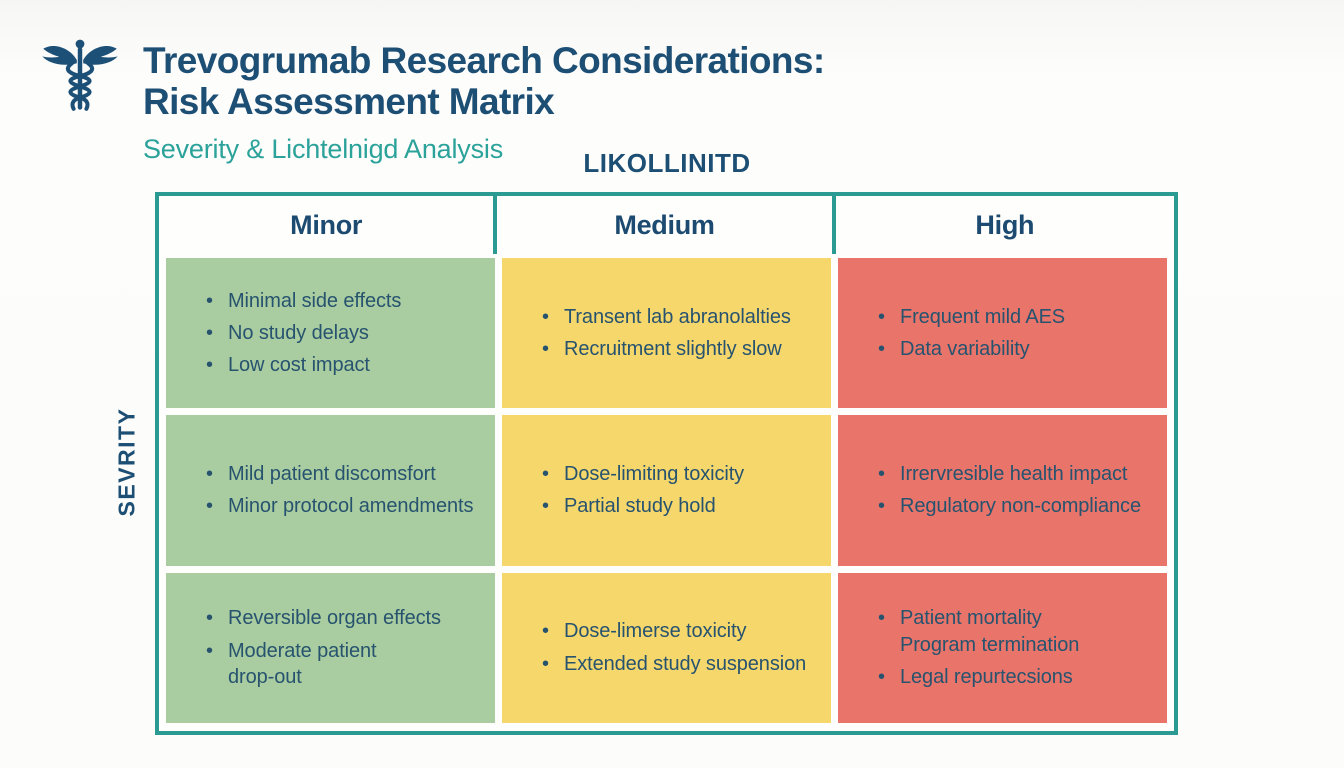 Image resolution: width=1344 pixels, height=768 pixels. What do you see at coordinates (340, 333) in the screenshot?
I see `risk-item: No study delays` at bounding box center [340, 333].